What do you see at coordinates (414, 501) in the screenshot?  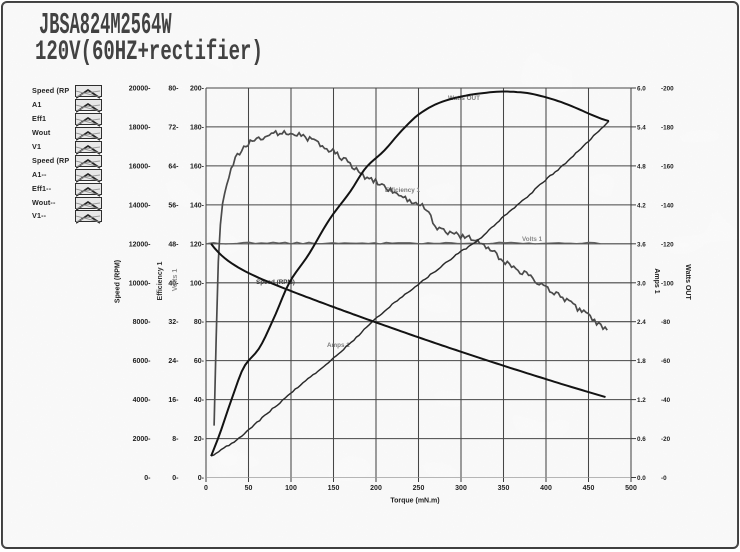 I see `svg-text: Torque (mN.m)` at bounding box center [414, 501].